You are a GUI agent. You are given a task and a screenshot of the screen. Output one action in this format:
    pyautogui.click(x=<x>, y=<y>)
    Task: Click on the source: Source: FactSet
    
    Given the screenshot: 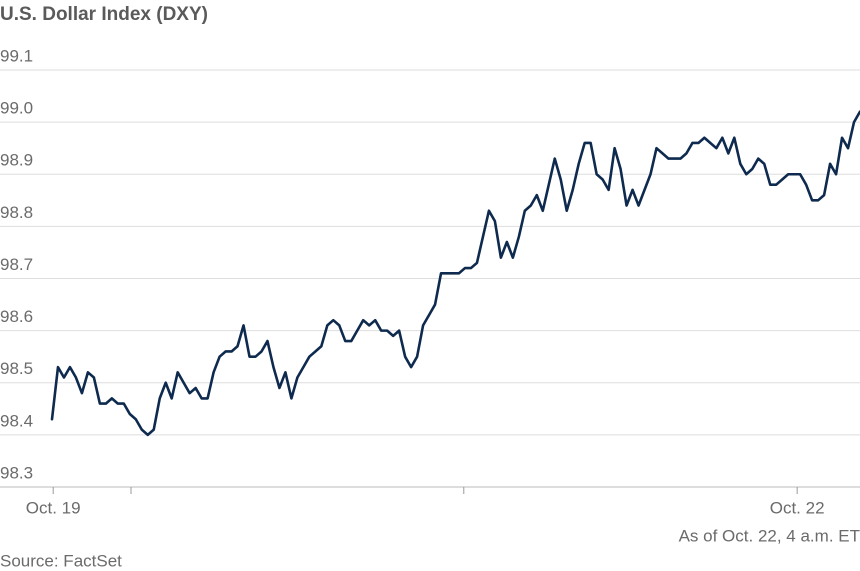 What is the action you would take?
    pyautogui.click(x=61, y=560)
    